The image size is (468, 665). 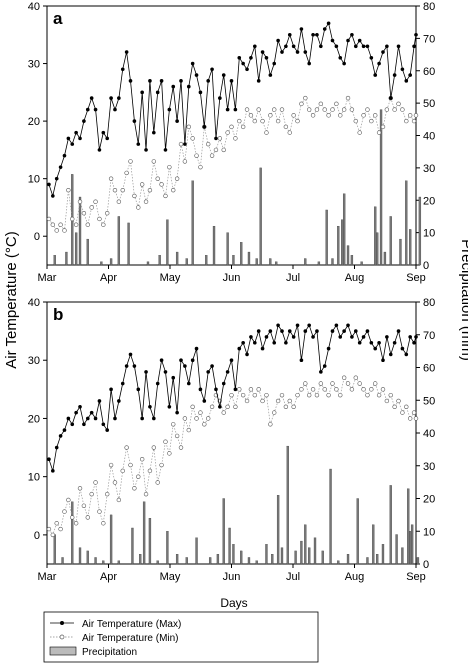 What do you see at coordinates (429, 234) in the screenshot?
I see `y-right-tick-label: 10` at bounding box center [429, 234].